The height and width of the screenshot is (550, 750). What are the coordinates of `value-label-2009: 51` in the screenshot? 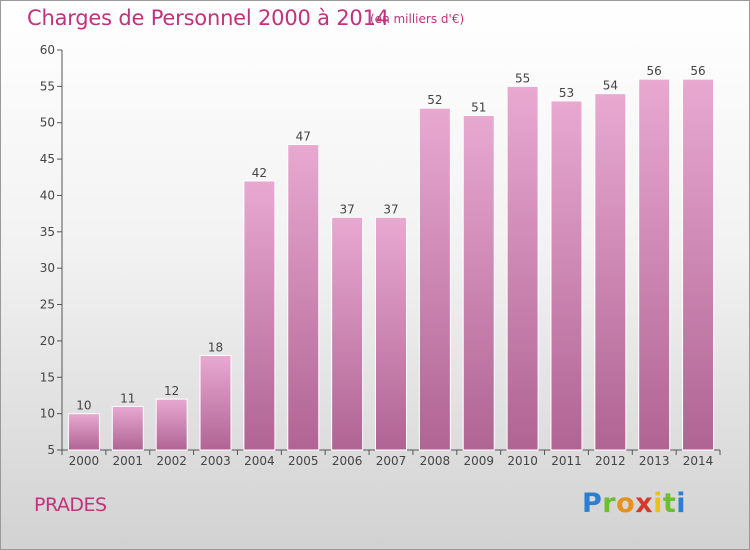 It's located at (478, 107).